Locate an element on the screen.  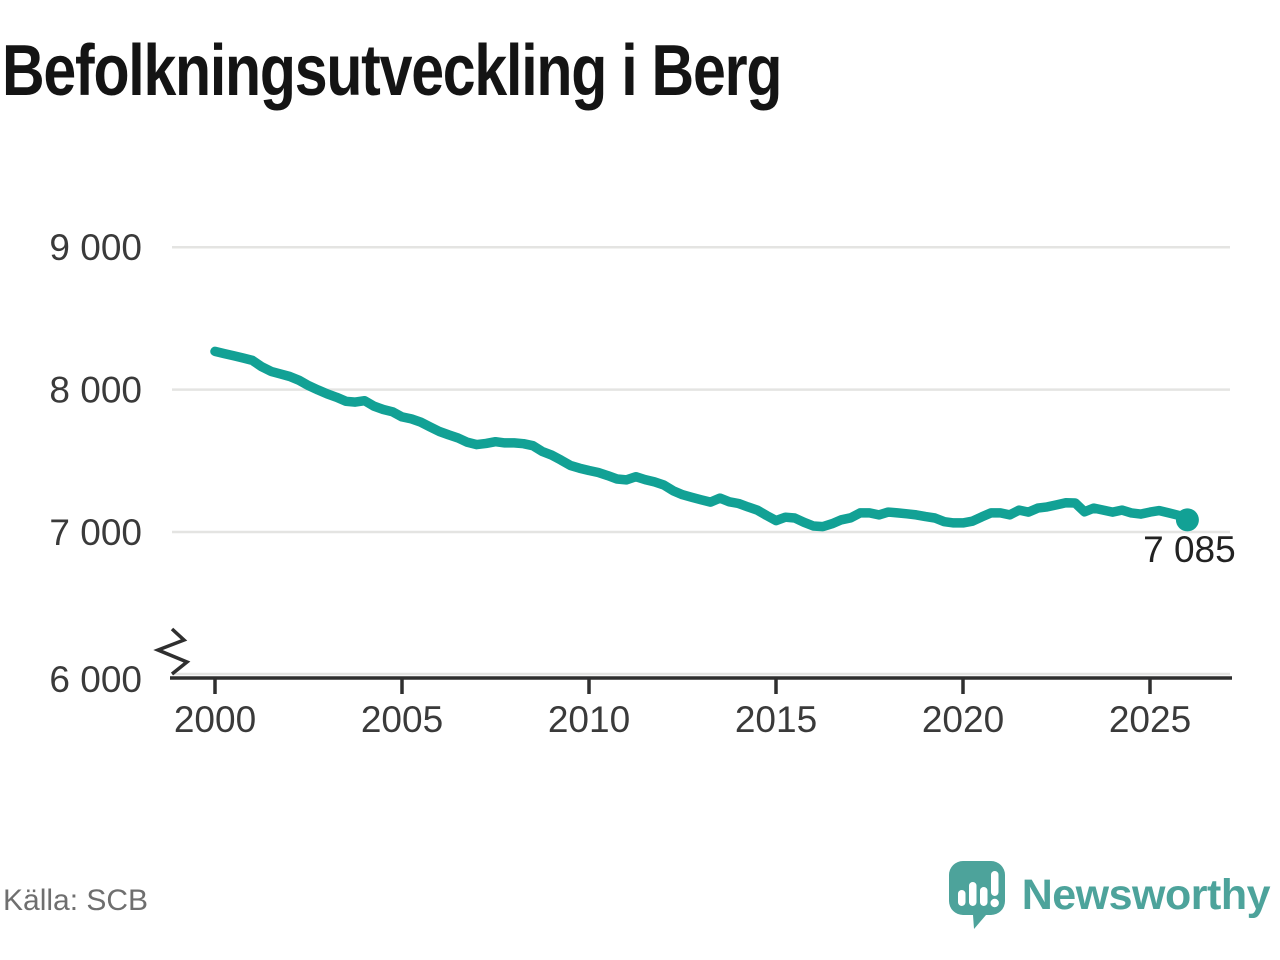
y-tick-label: 6 000 is located at coordinates (95, 679).